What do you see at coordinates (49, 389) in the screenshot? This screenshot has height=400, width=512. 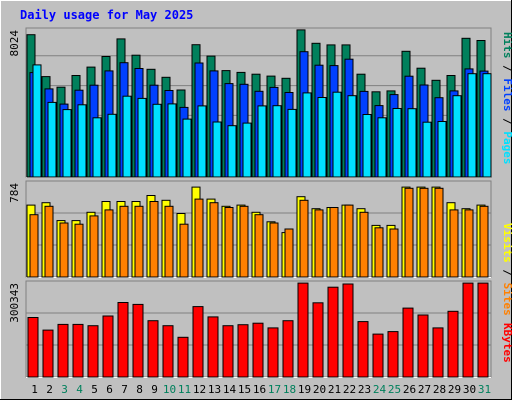 I see `x-tick-label-day-2: 2` at bounding box center [49, 389].